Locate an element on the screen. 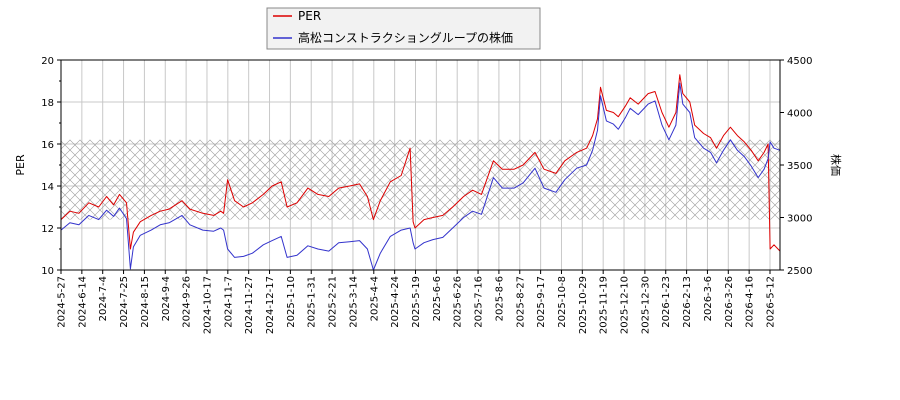 The image size is (900, 400). left-tick-label: 10 is located at coordinates (47, 271).